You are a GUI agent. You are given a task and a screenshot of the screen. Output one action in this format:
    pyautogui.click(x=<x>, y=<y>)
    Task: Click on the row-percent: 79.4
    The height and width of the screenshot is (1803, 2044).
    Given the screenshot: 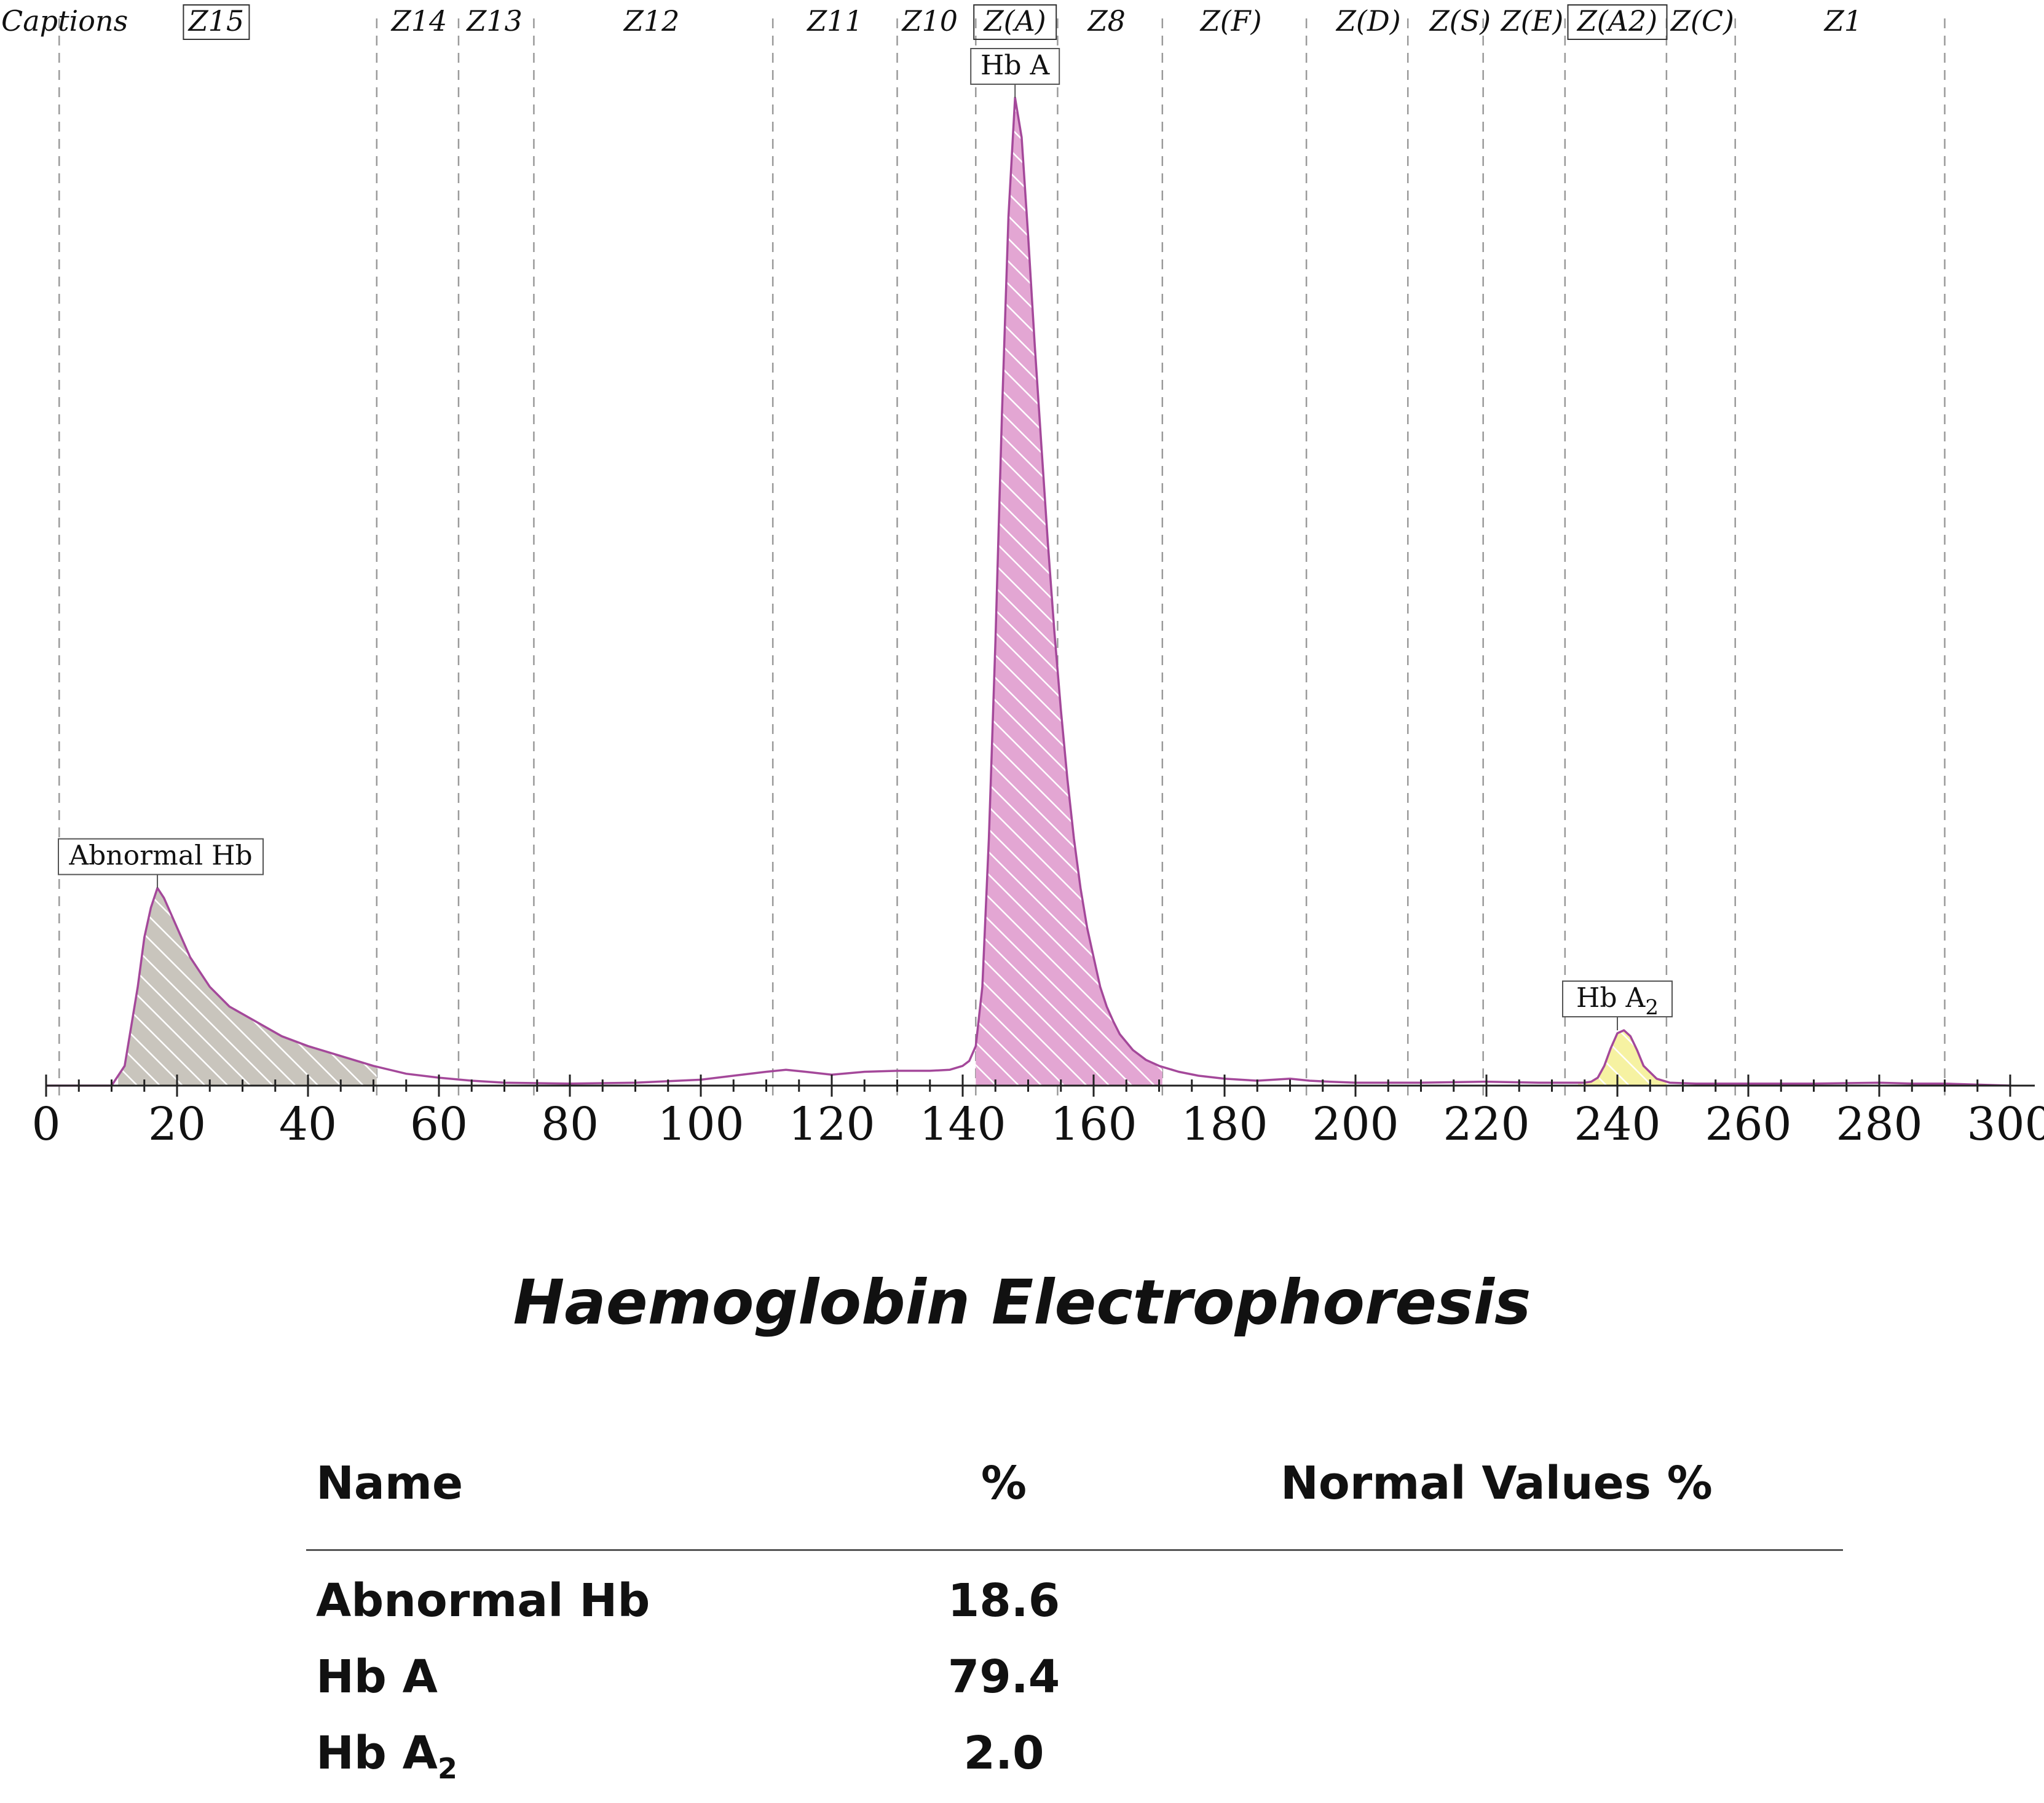 What is the action you would take?
    pyautogui.click(x=1003, y=1677)
    